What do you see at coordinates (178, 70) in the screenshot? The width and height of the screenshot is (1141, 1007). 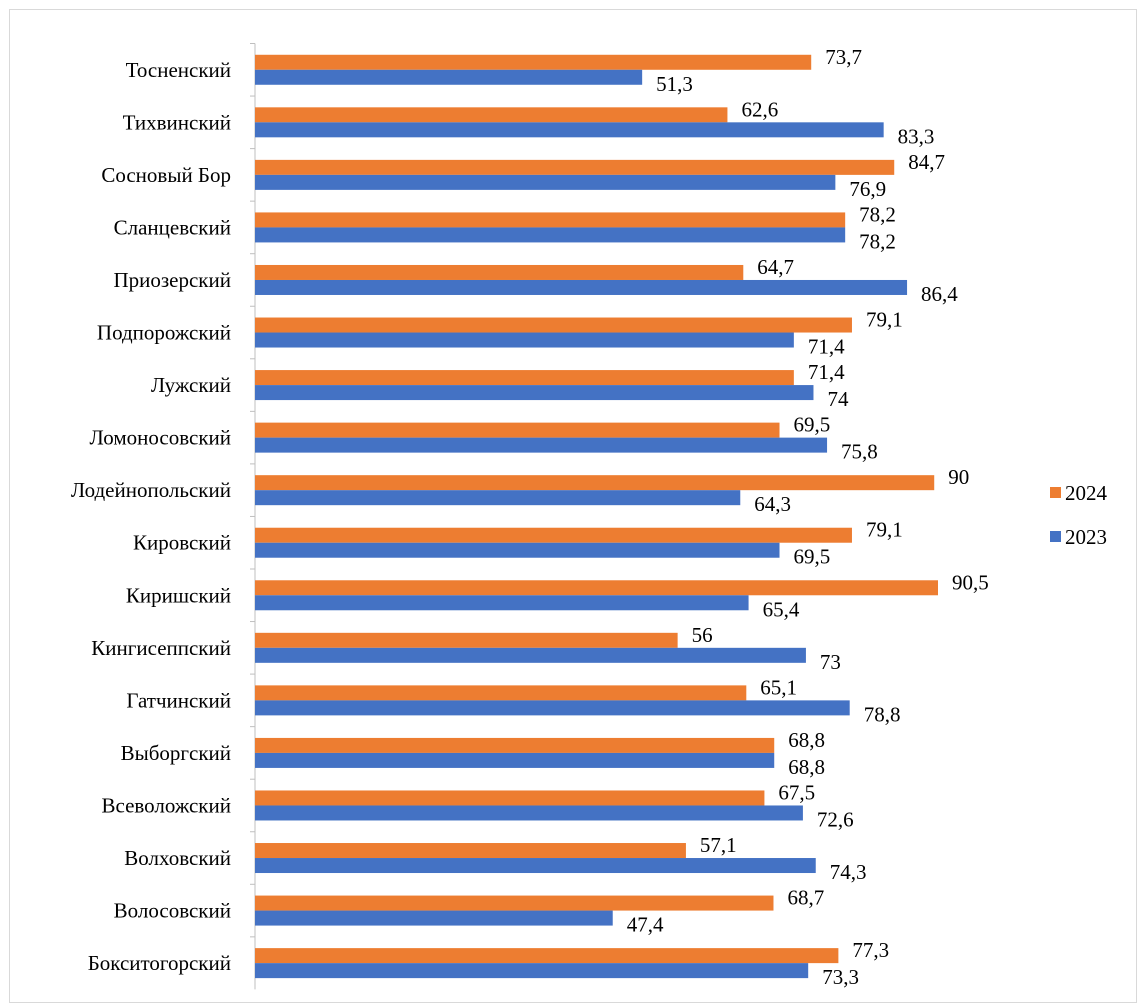 I see `category-label: Тосненский` at bounding box center [178, 70].